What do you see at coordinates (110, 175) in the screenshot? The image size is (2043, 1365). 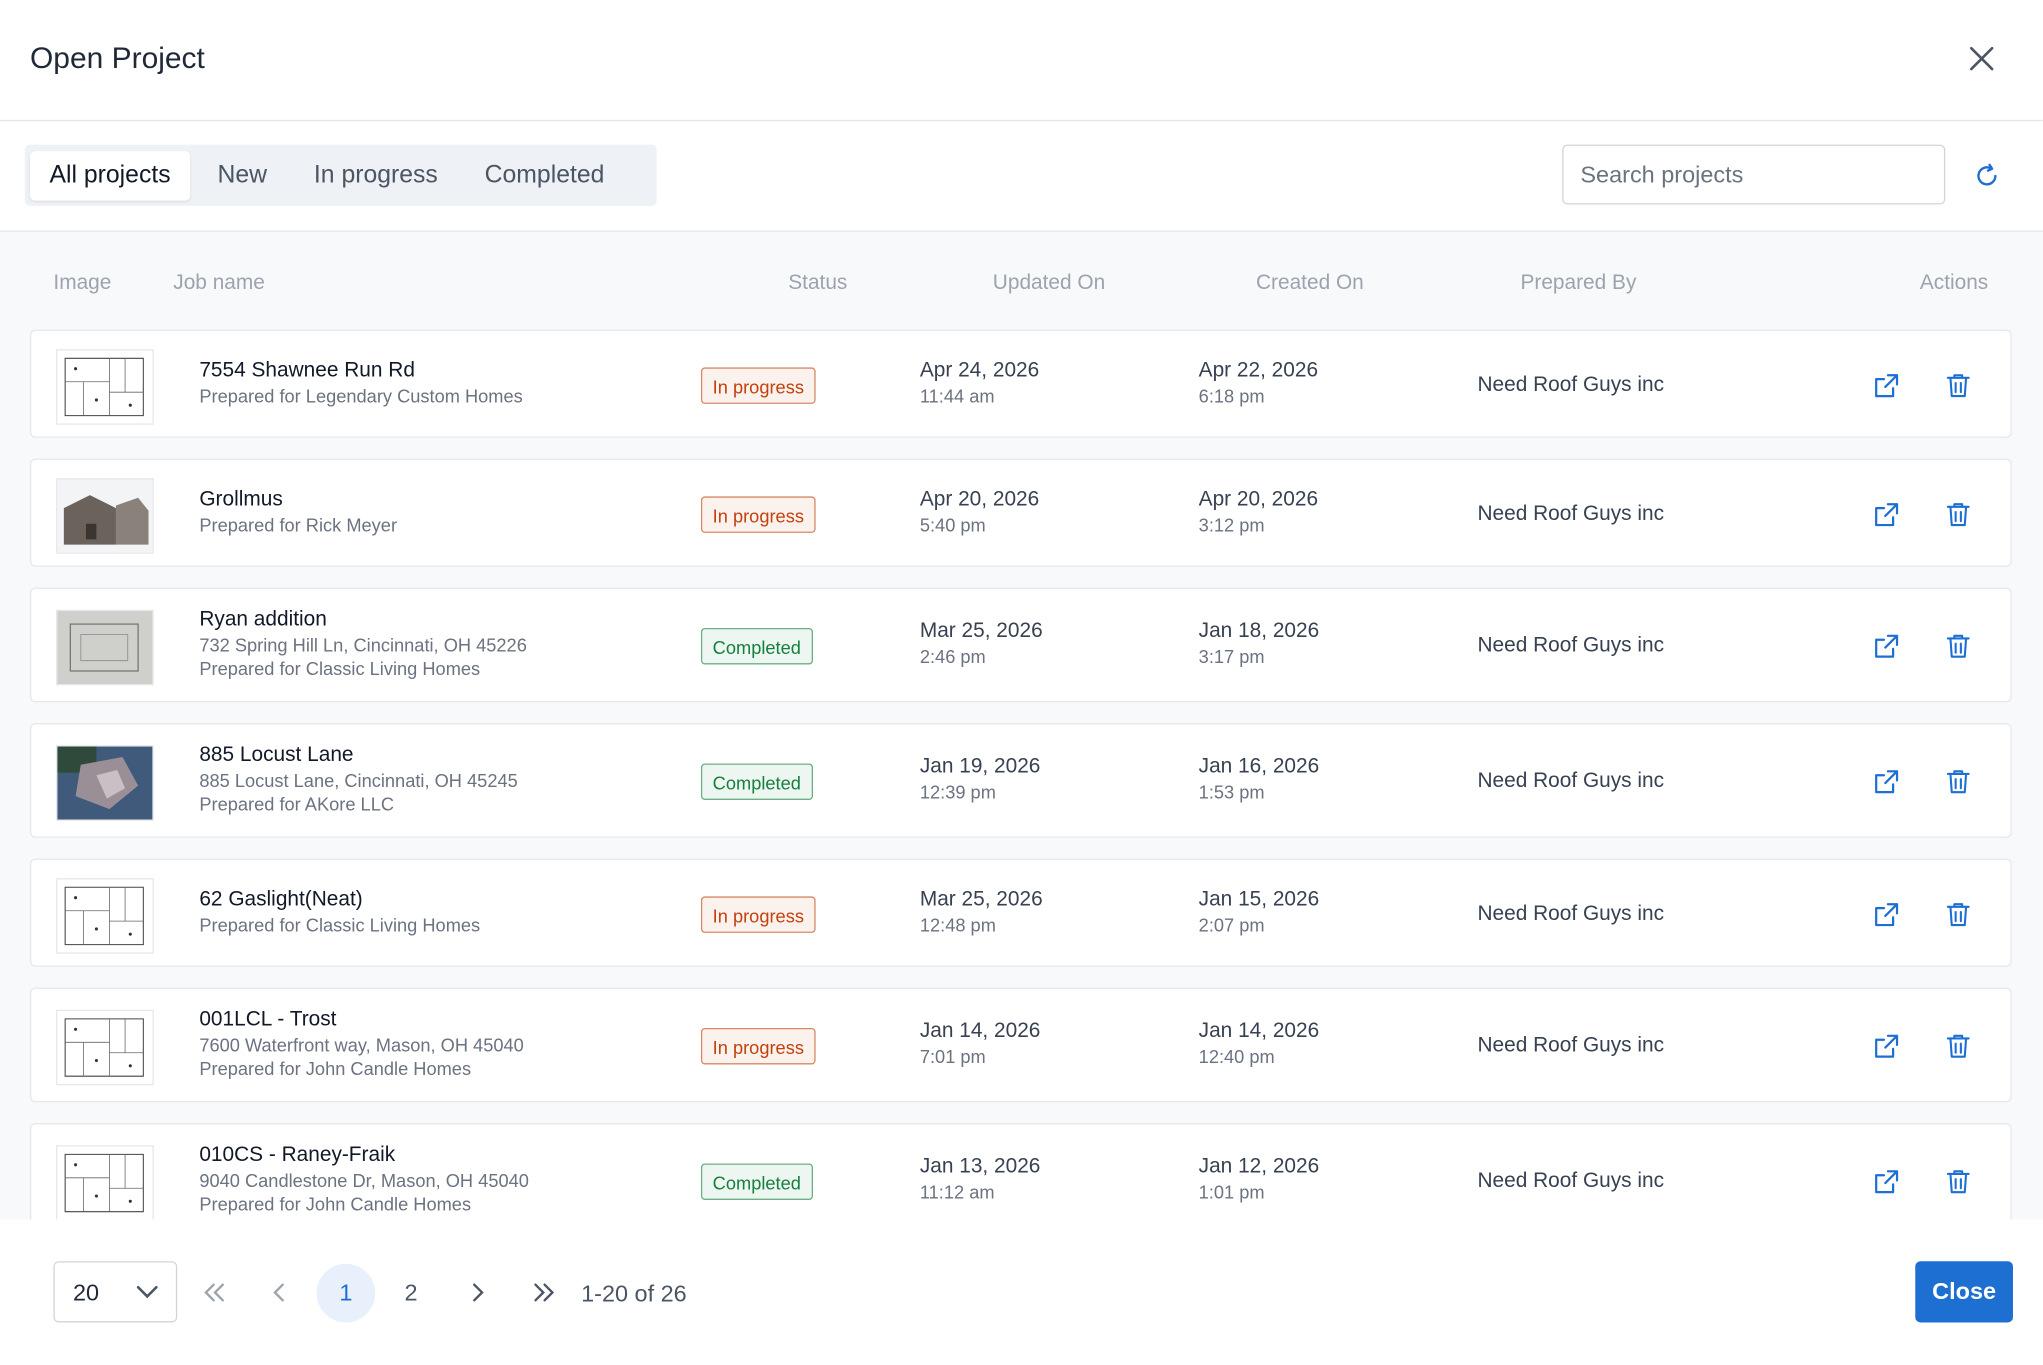 I see `tab: All projects` at bounding box center [110, 175].